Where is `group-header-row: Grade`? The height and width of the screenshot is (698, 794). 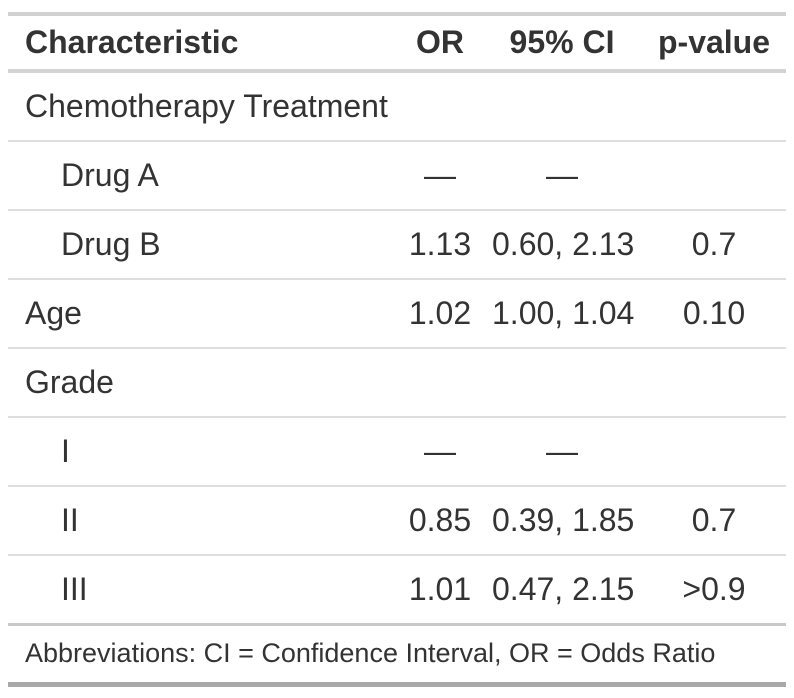 group-header-row: Grade is located at coordinates (397, 382).